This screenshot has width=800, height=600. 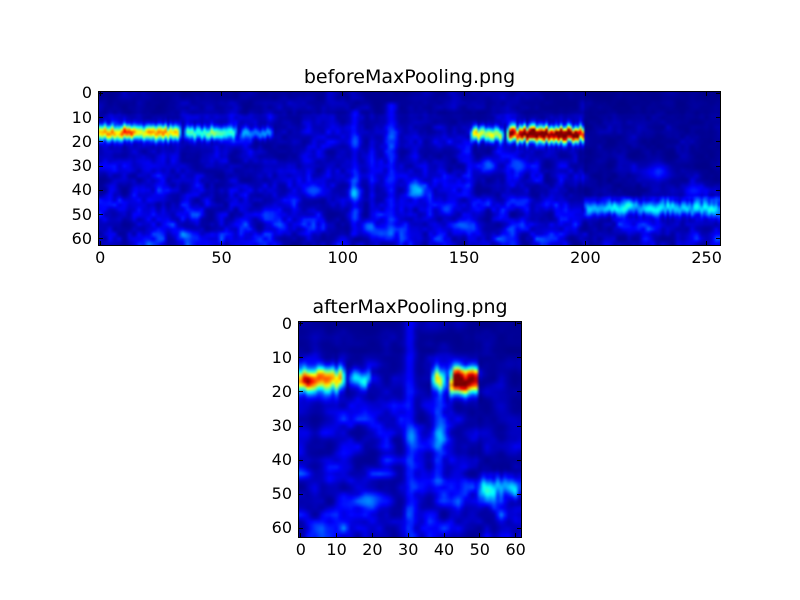 What do you see at coordinates (372, 549) in the screenshot?
I see `x-tick-label: 20` at bounding box center [372, 549].